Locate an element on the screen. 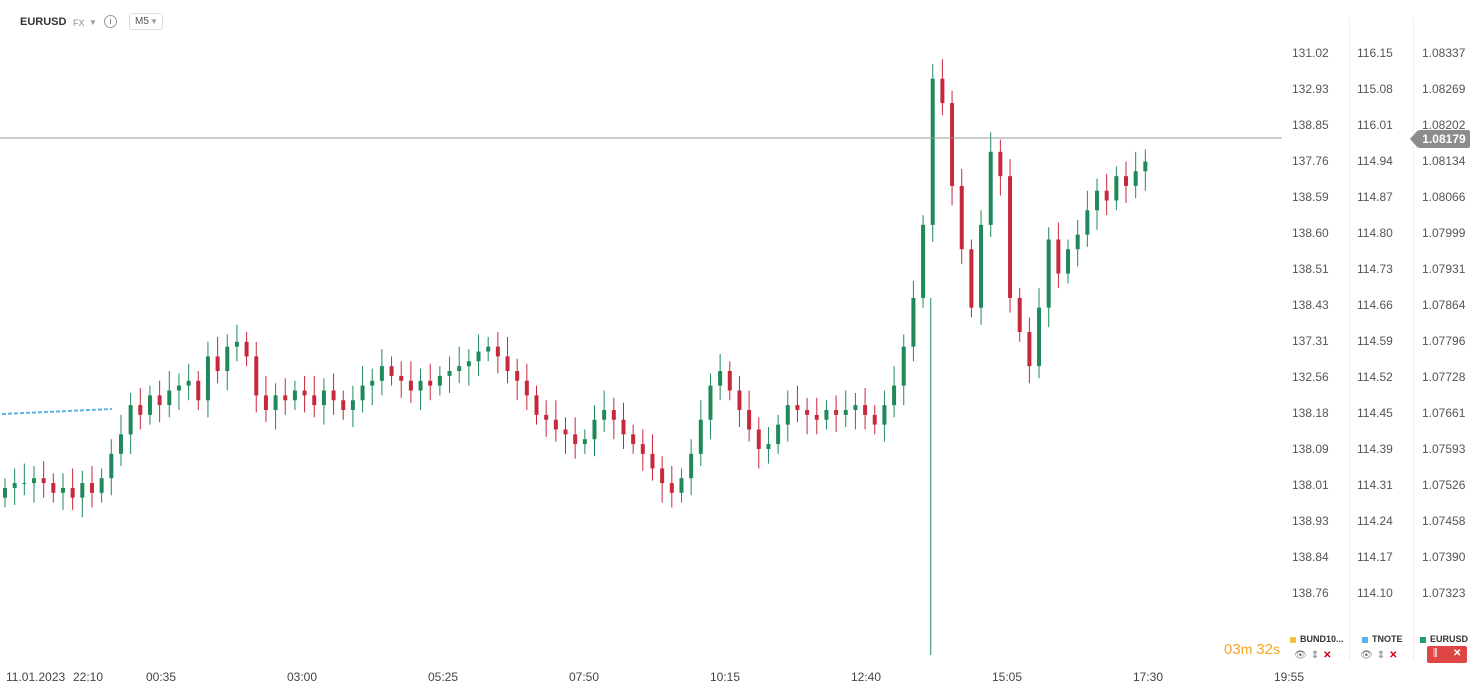 This screenshot has width=1482, height=694. legend-label: EURUSD is located at coordinates (1449, 639).